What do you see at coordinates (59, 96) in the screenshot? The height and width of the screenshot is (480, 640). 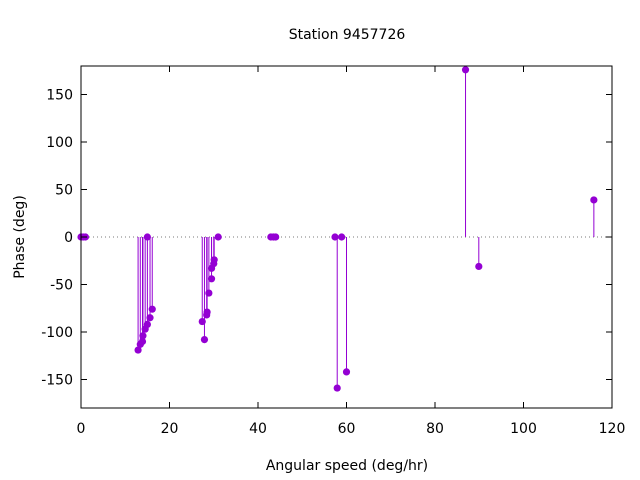 I see `y-tick-label: 150` at bounding box center [59, 96].